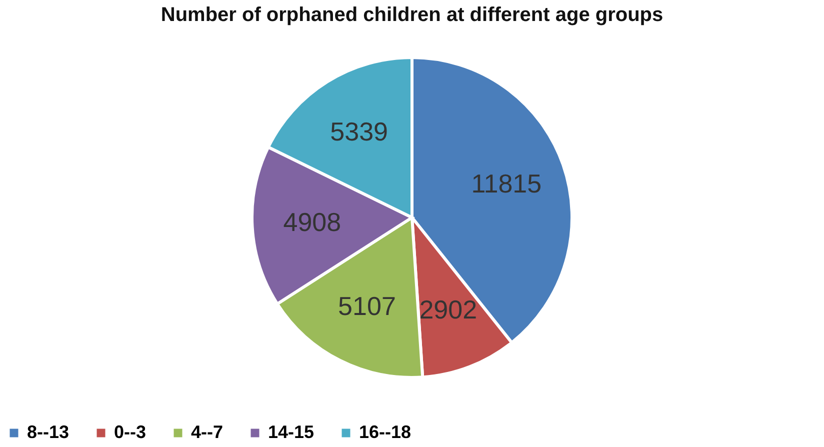  What do you see at coordinates (130, 432) in the screenshot?
I see `legend-label: 0--3` at bounding box center [130, 432].